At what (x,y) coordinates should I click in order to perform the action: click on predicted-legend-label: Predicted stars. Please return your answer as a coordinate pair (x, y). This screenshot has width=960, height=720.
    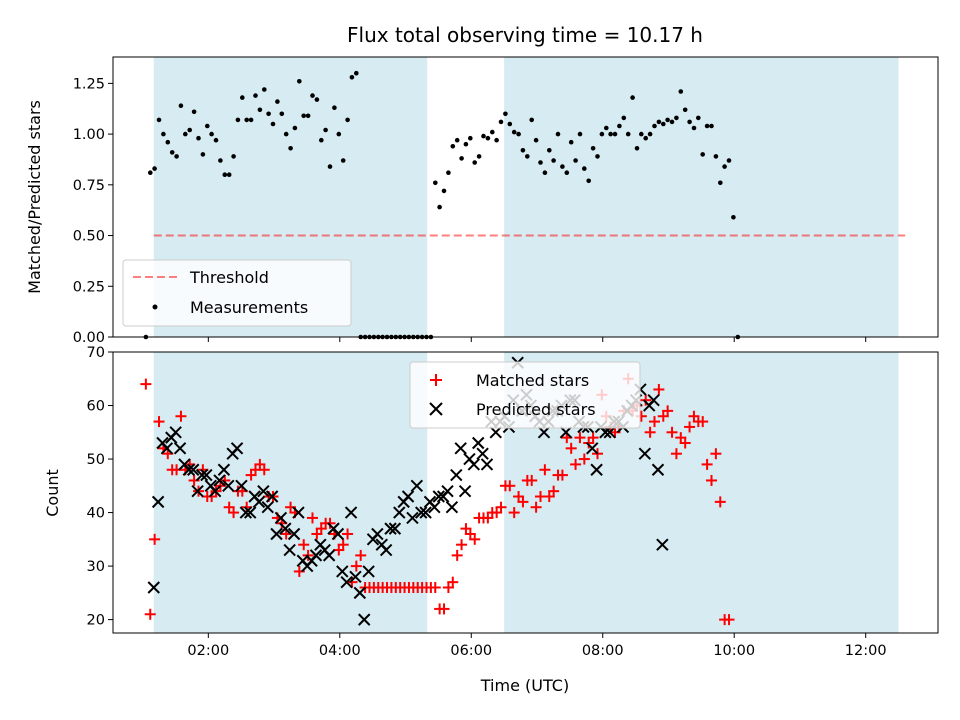
    Looking at the image, I should click on (536, 409).